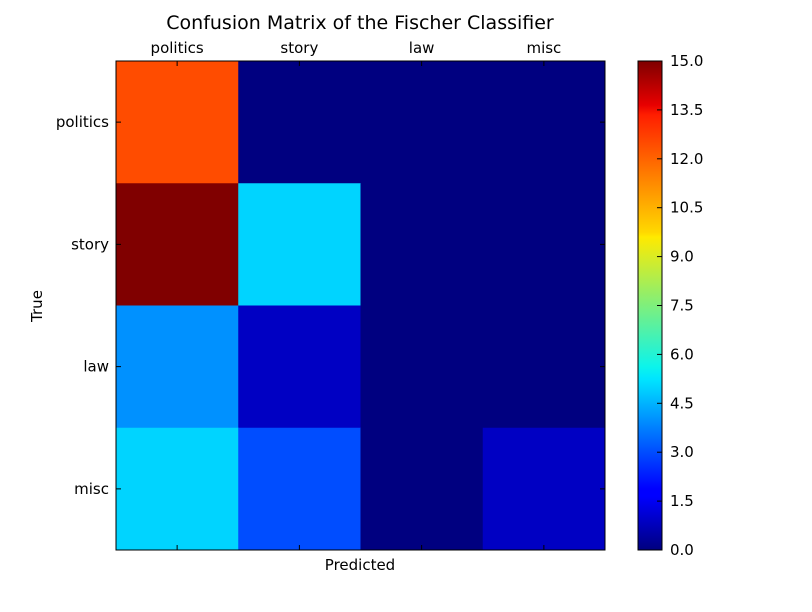 Image resolution: width=812 pixels, height=612 pixels. I want to click on y-tick-label-politics: politics, so click(82, 122).